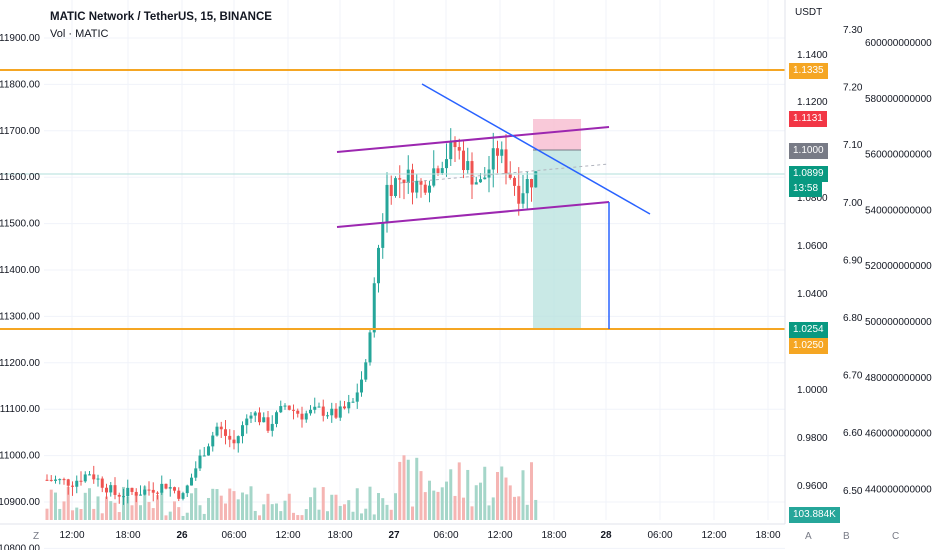 This screenshot has height=550, width=932. Describe the element at coordinates (853, 433) in the screenshot. I see `secondary-tick-label: 6.60` at that location.